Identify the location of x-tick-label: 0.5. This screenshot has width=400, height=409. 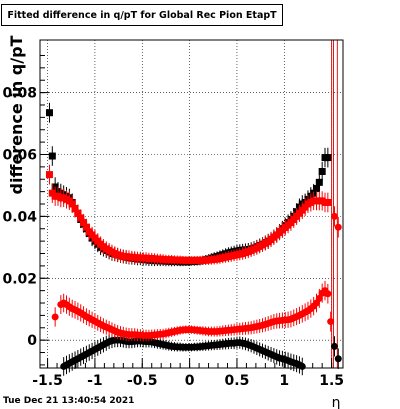
(237, 381).